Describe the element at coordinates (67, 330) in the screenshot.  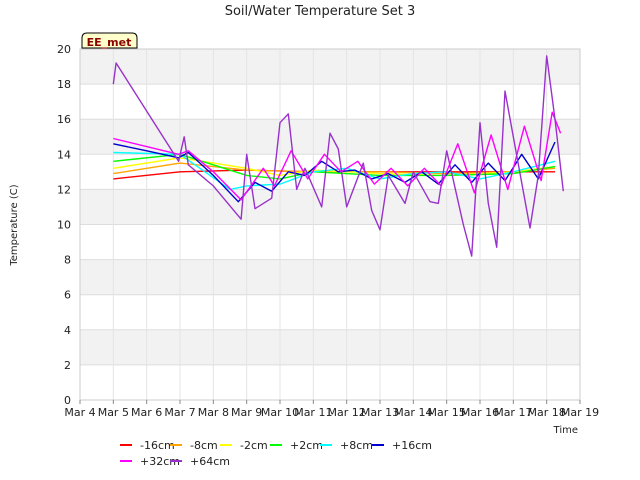
I see `y-tick-label: 4` at that location.